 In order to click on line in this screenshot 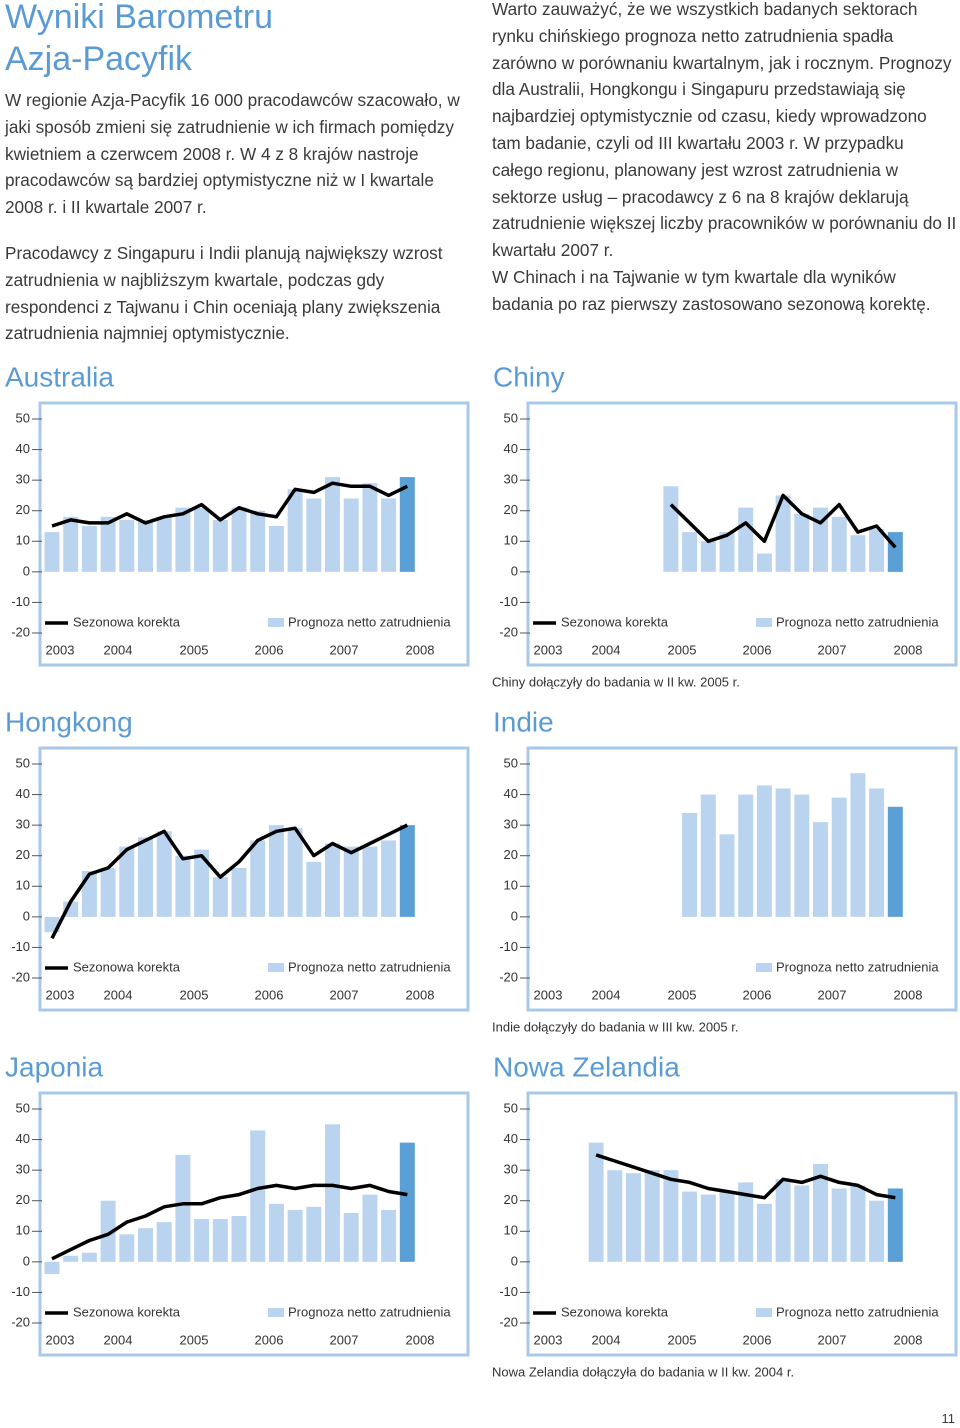, I will do `click(229, 881)`.